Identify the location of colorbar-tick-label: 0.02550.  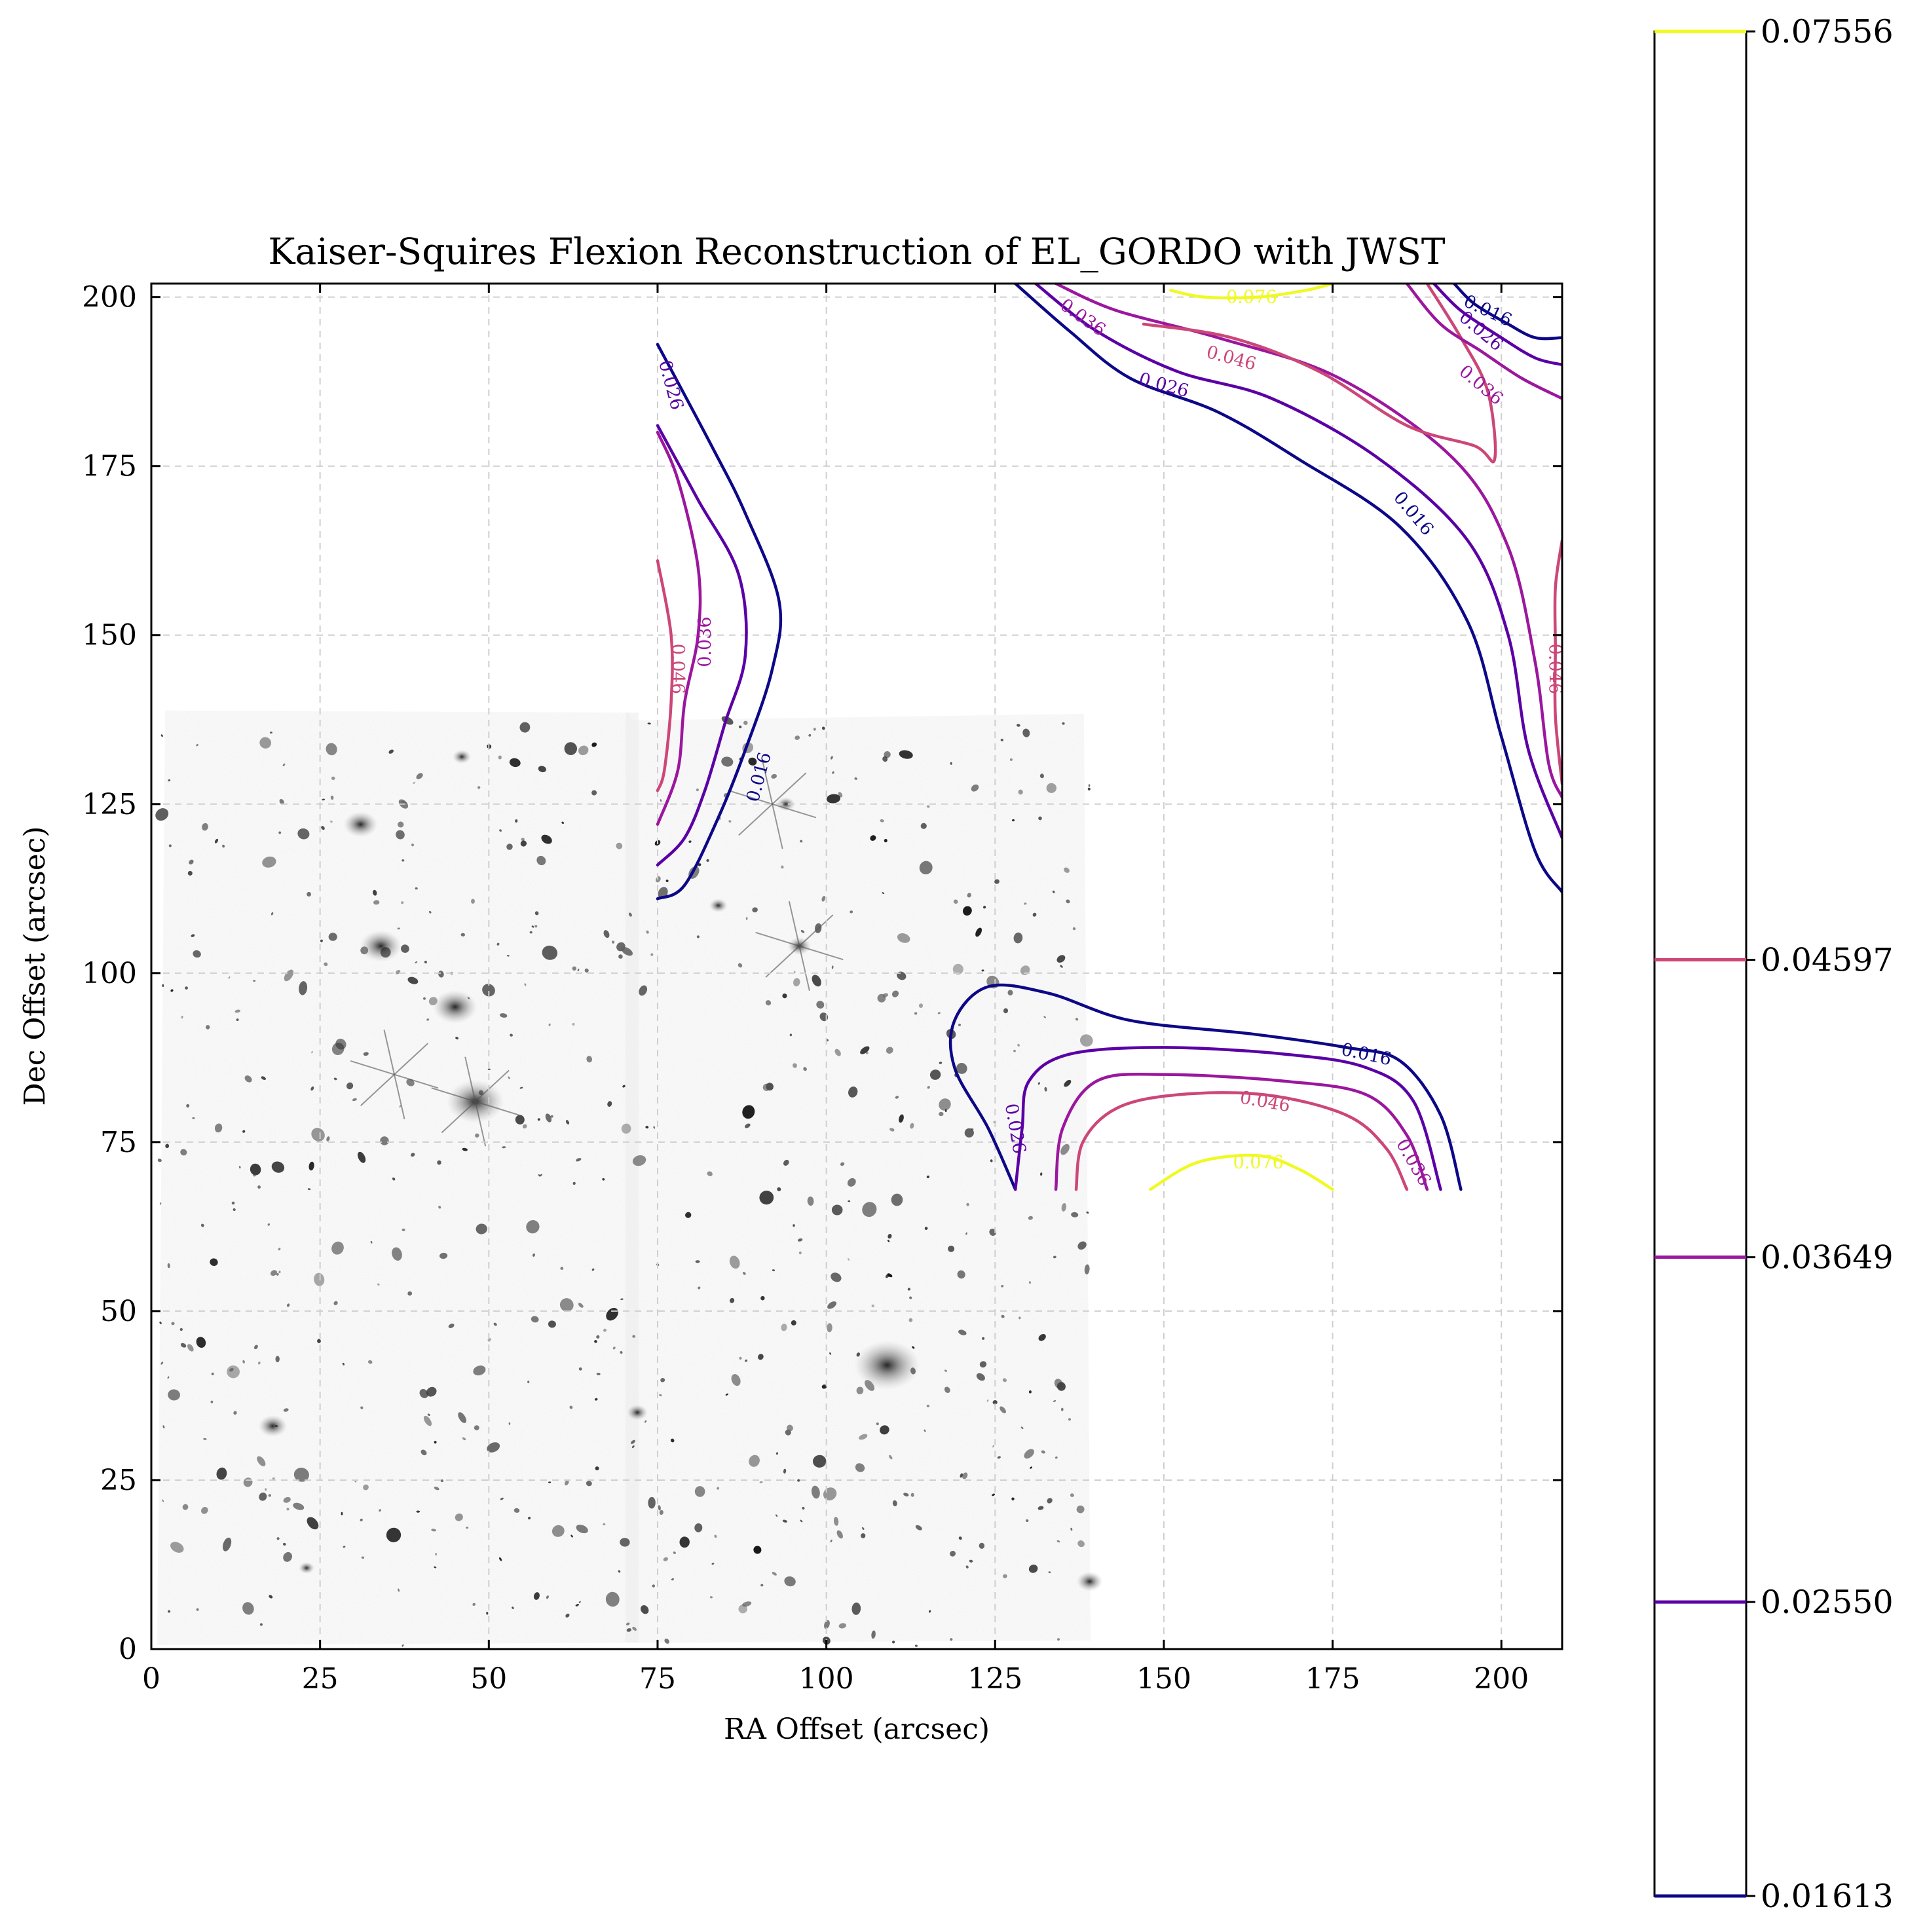
(1827, 1602).